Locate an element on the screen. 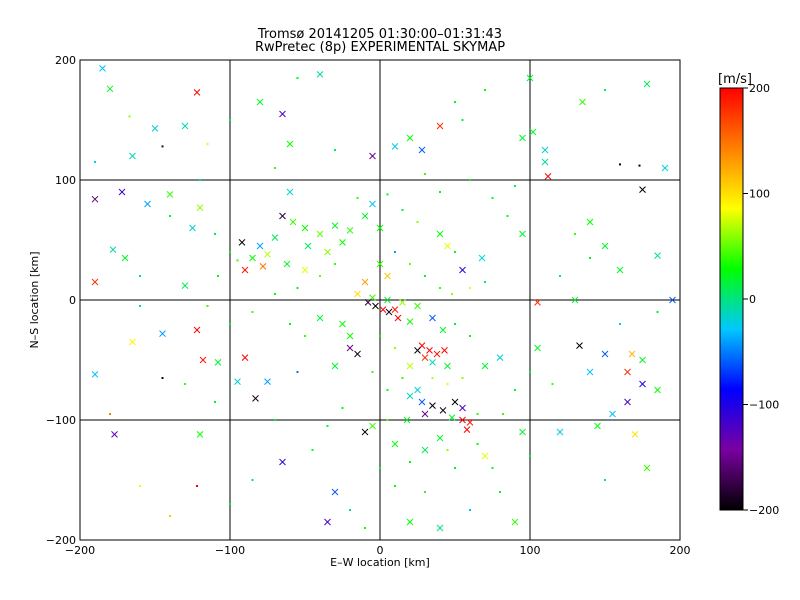 The height and width of the screenshot is (600, 800). chart-title-line1: Tromsø 20141205 01:30:00–01:31:43 is located at coordinates (379, 34).